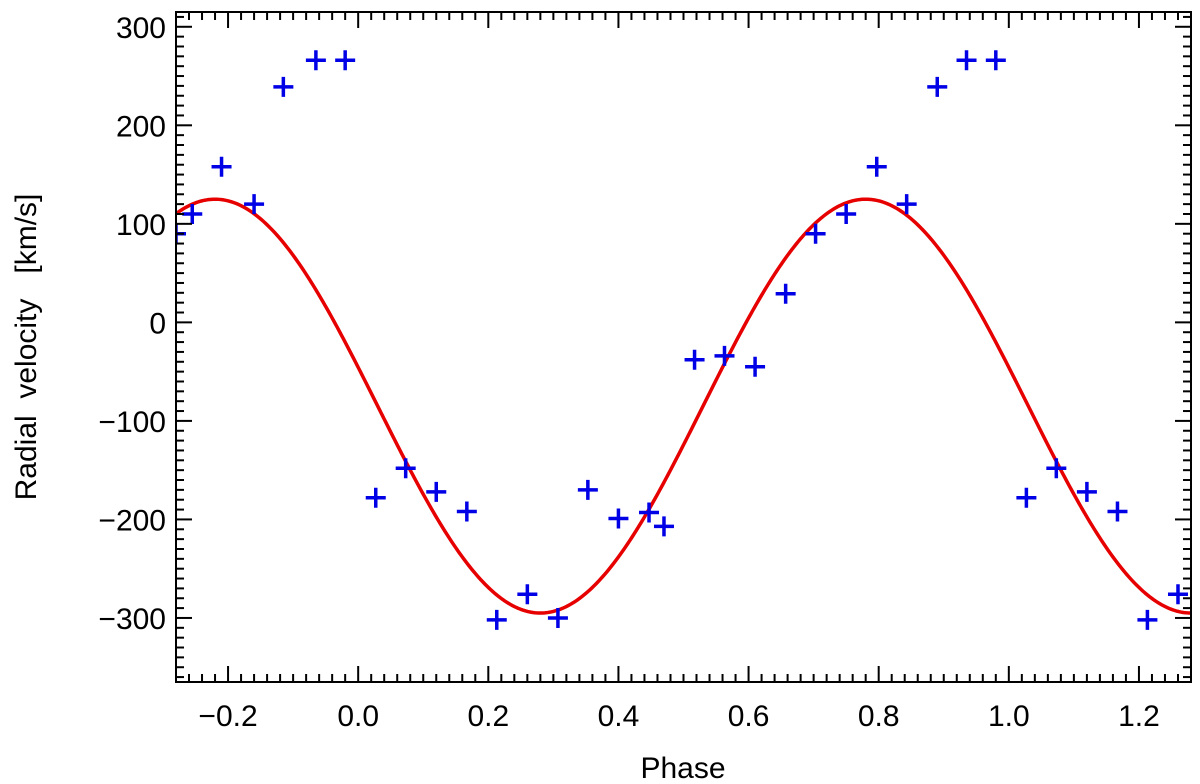 This screenshot has width=1200, height=784. I want to click on y-tick-label: −300, so click(132, 619).